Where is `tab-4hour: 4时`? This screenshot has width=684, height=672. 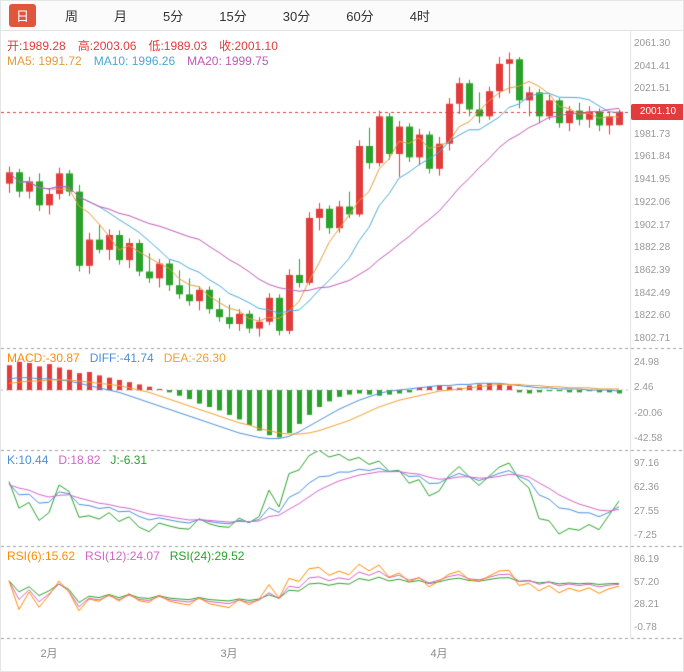 tab-4hour: 4时 is located at coordinates (419, 16).